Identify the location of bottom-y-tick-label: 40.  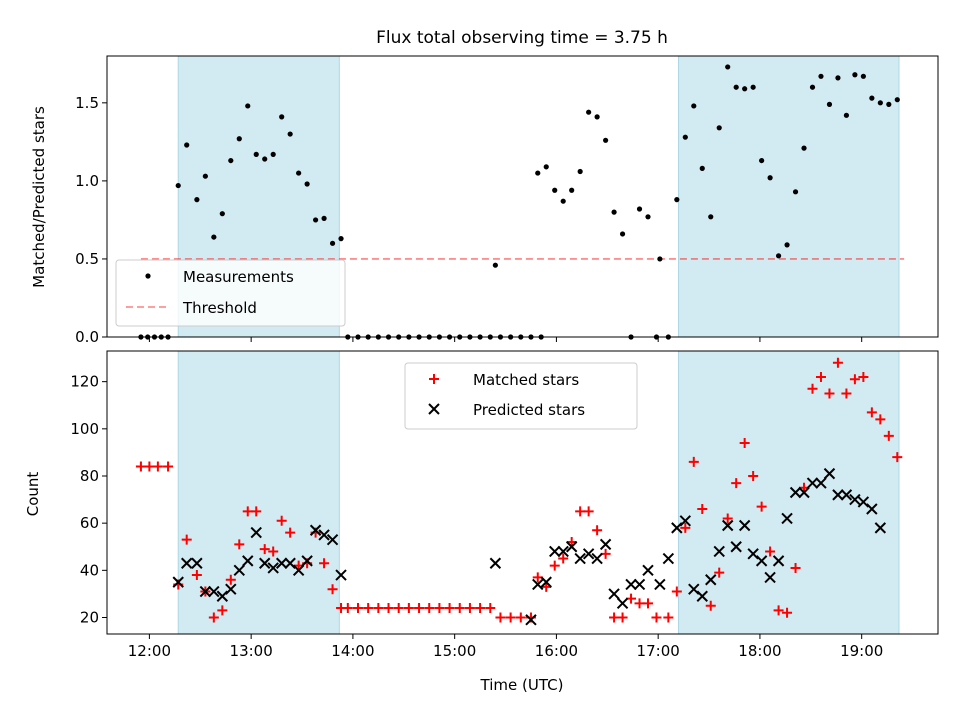
(89, 570).